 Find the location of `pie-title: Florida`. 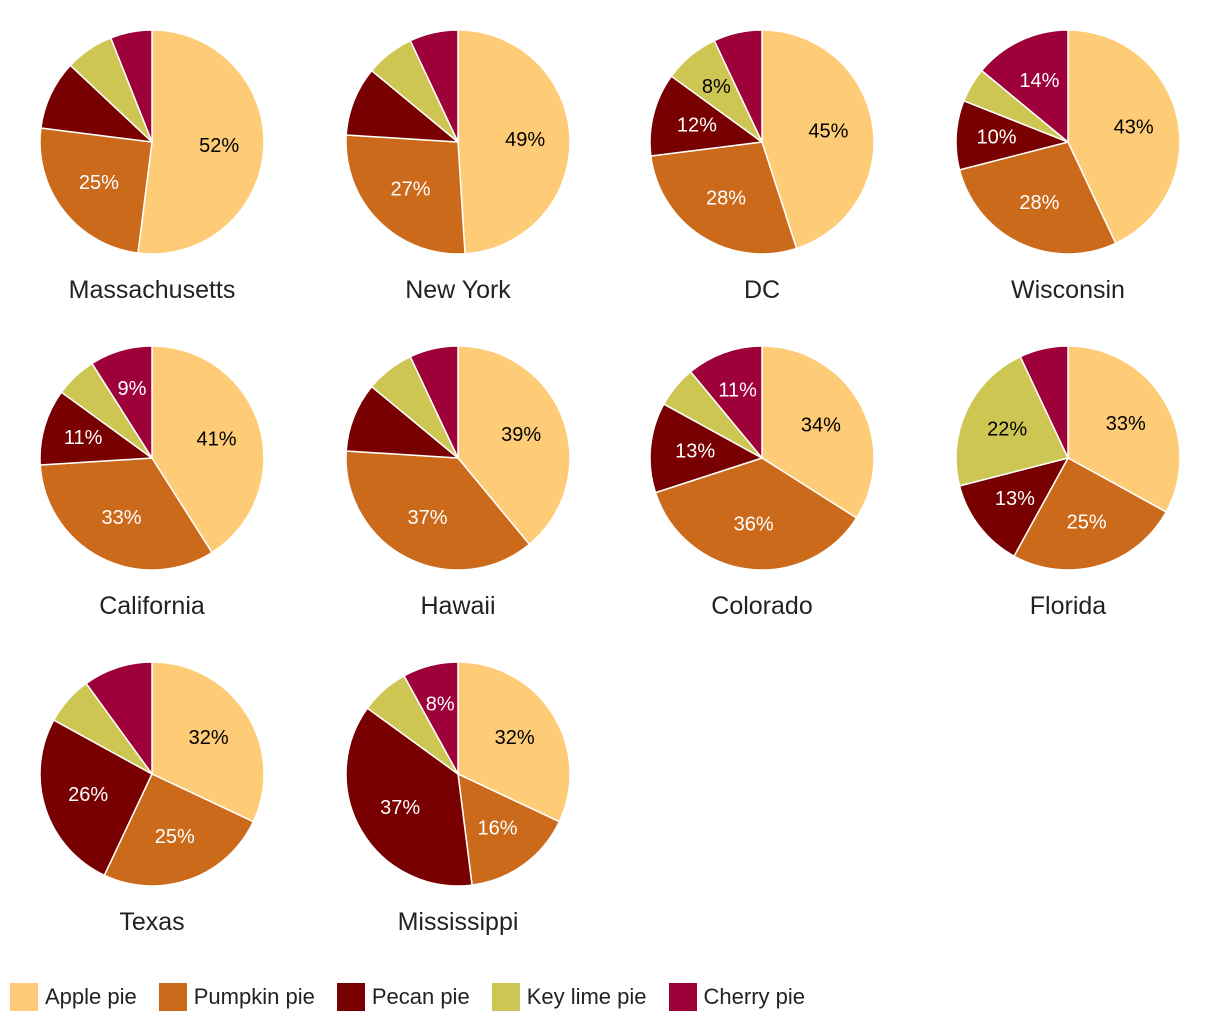

pie-title: Florida is located at coordinates (1068, 606).